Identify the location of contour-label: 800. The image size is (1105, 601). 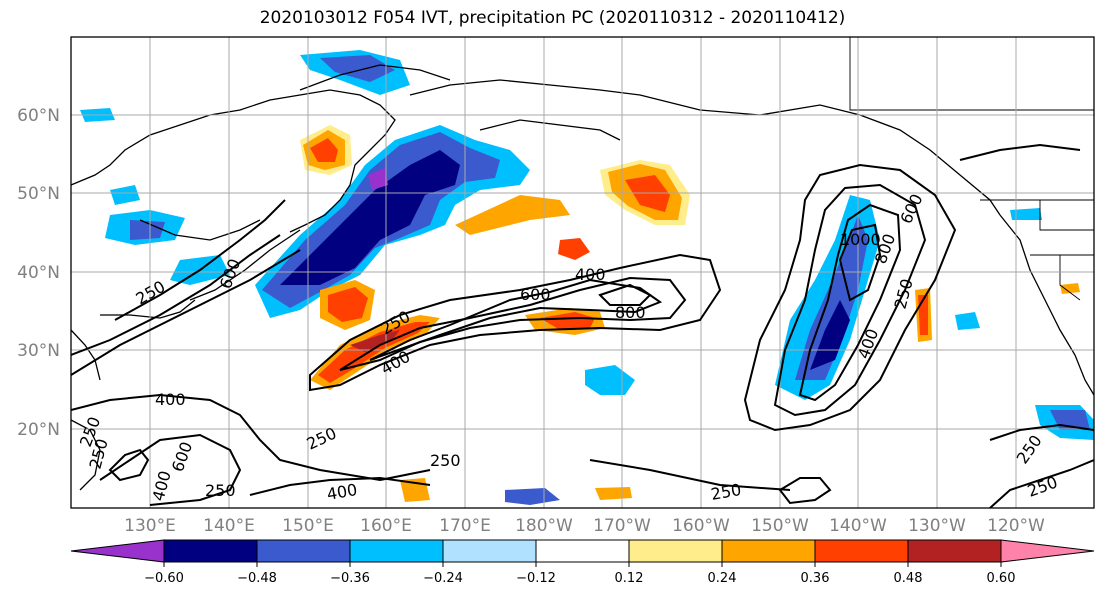
(630, 312).